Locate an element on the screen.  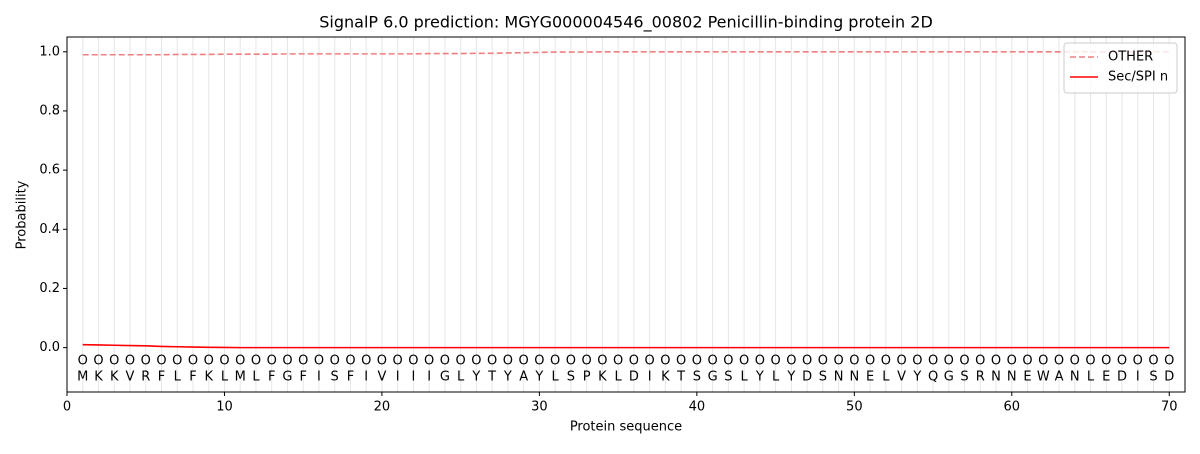
y-tick-label: 0.6 is located at coordinates (49, 170).